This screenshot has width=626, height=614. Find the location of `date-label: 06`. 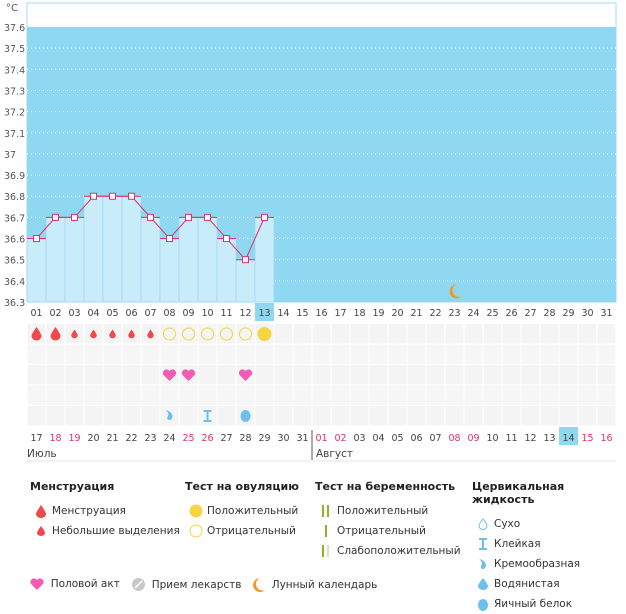

date-label: 06 is located at coordinates (416, 438).